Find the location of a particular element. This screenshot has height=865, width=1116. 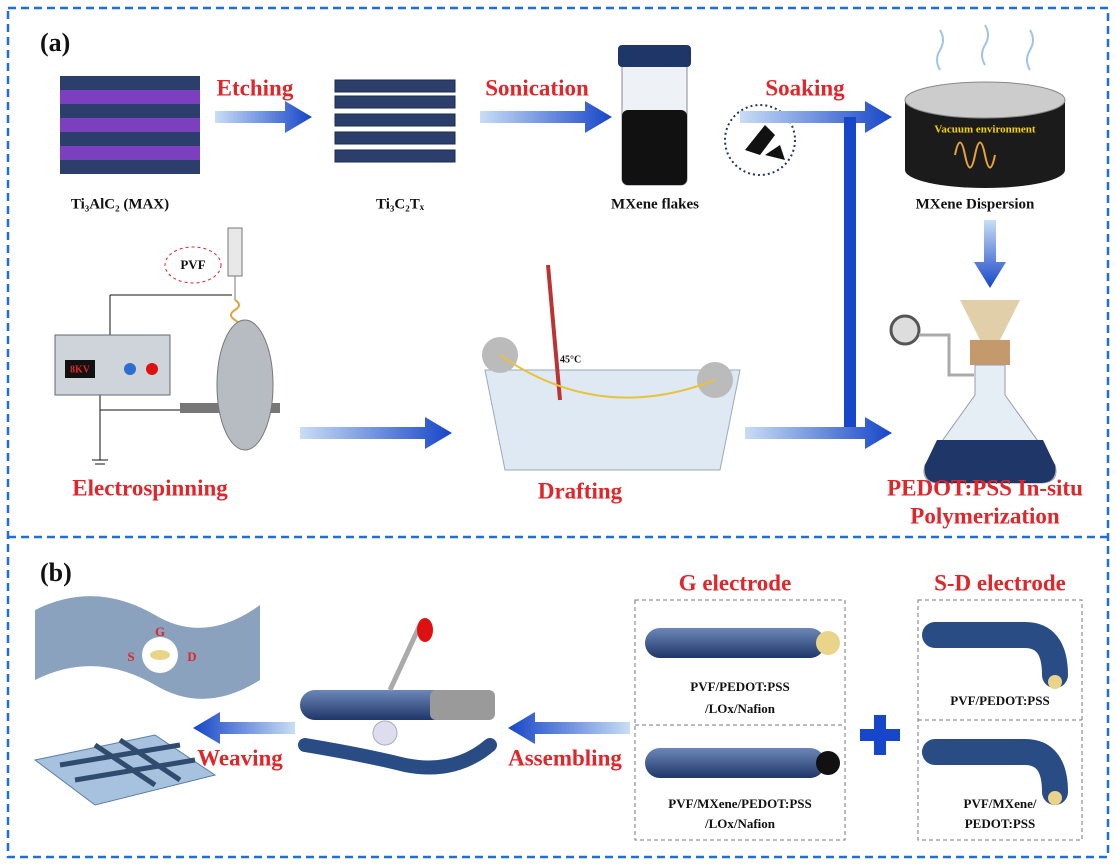

electrode-label: PVF/MXene/PEDOT:PSS is located at coordinates (739, 803).